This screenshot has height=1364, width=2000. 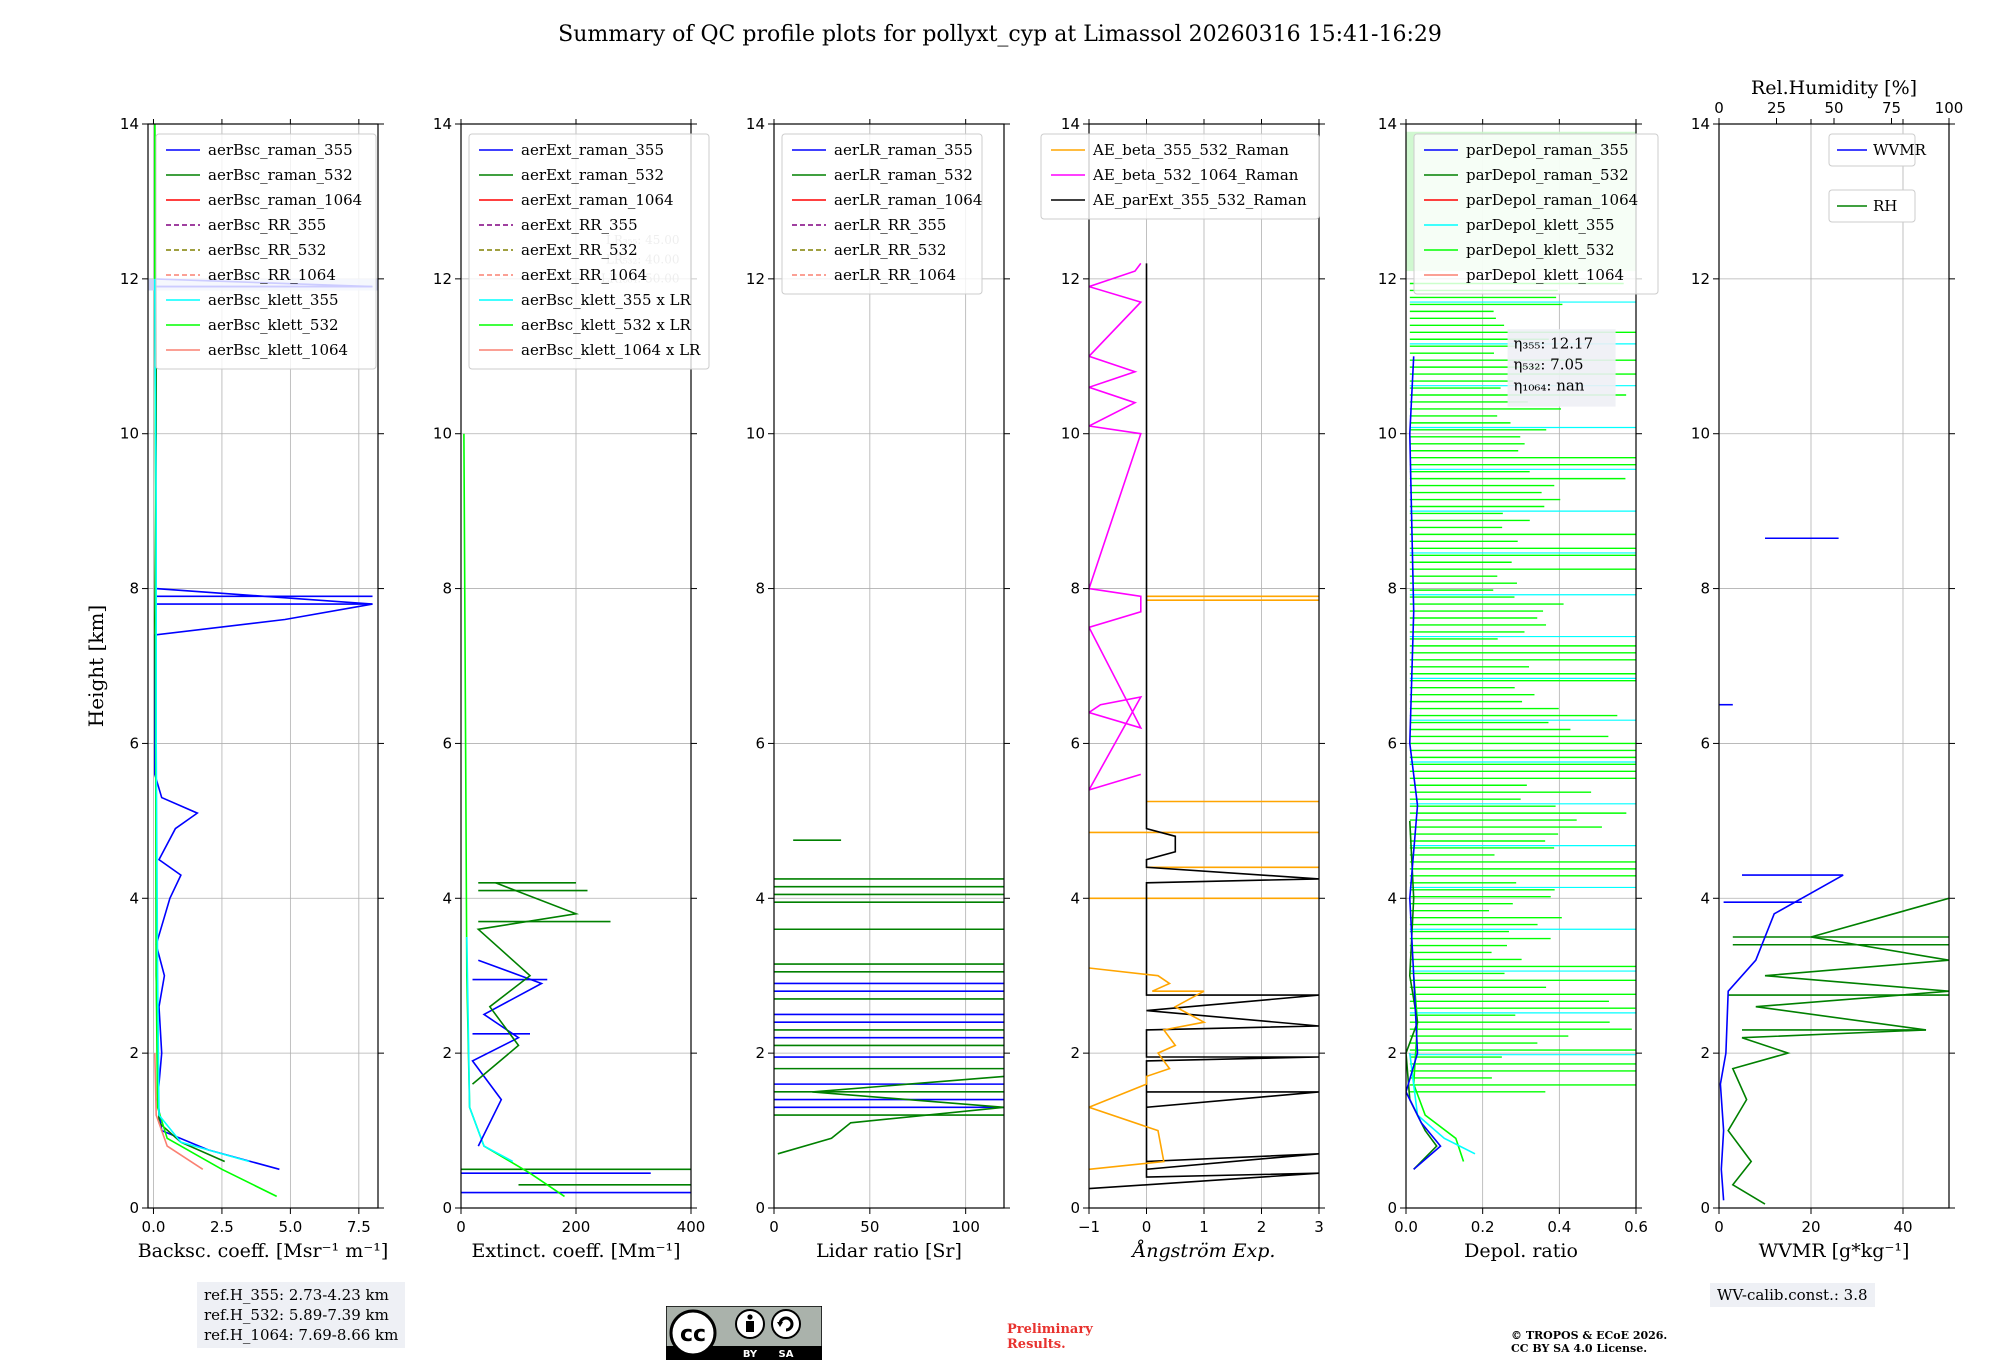 I want to click on x-tick-label: 40, so click(x=1902, y=1227).